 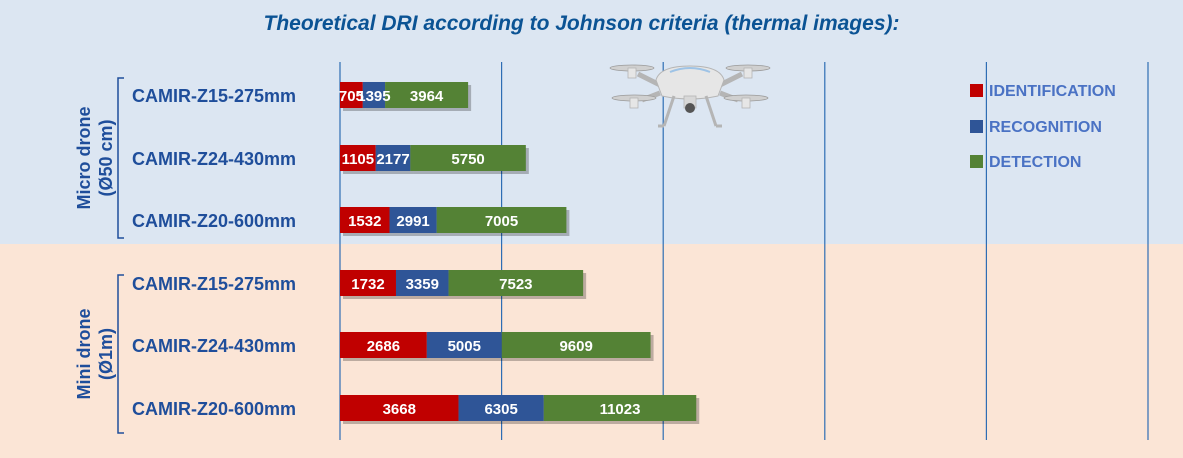 I want to click on data-label: 1105, so click(x=358, y=159).